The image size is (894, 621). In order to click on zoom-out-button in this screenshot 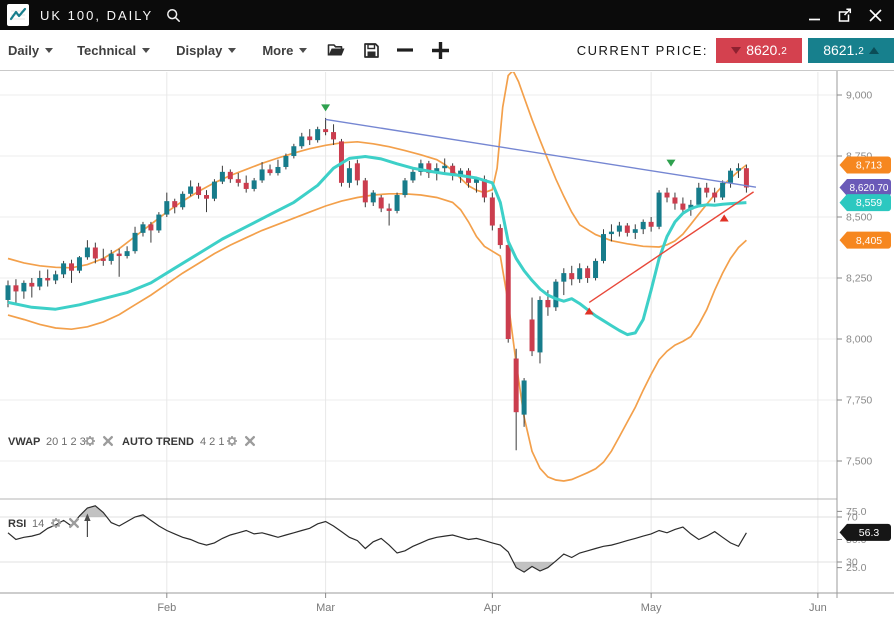, I will do `click(405, 50)`.